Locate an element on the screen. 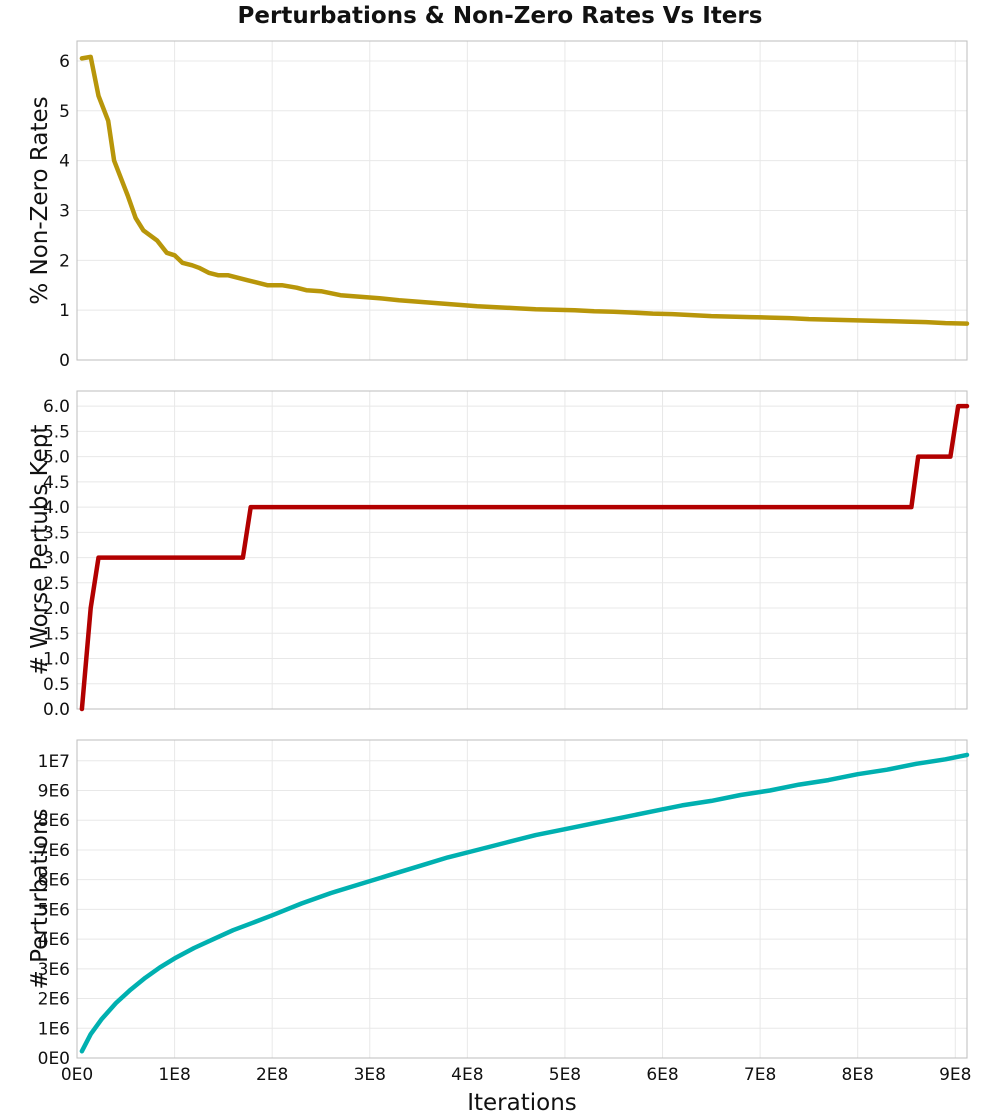 The height and width of the screenshot is (1120, 1000). y-tick-label: 5E6 is located at coordinates (54, 910).